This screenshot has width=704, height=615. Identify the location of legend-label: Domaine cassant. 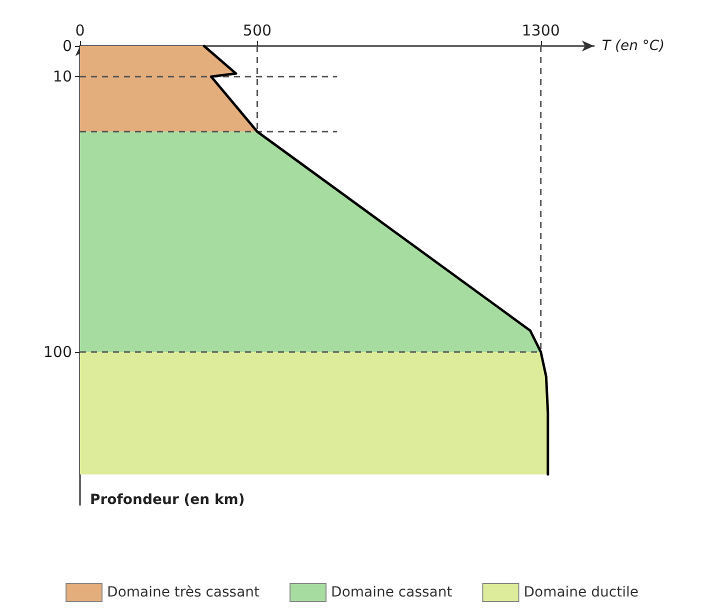
(392, 592).